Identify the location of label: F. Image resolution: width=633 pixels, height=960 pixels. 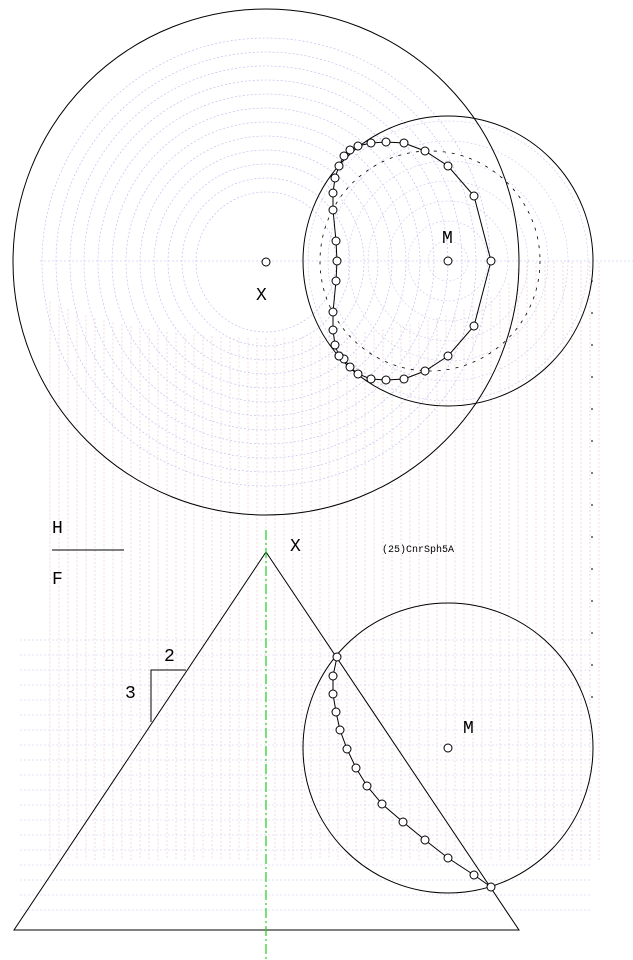
(57, 580).